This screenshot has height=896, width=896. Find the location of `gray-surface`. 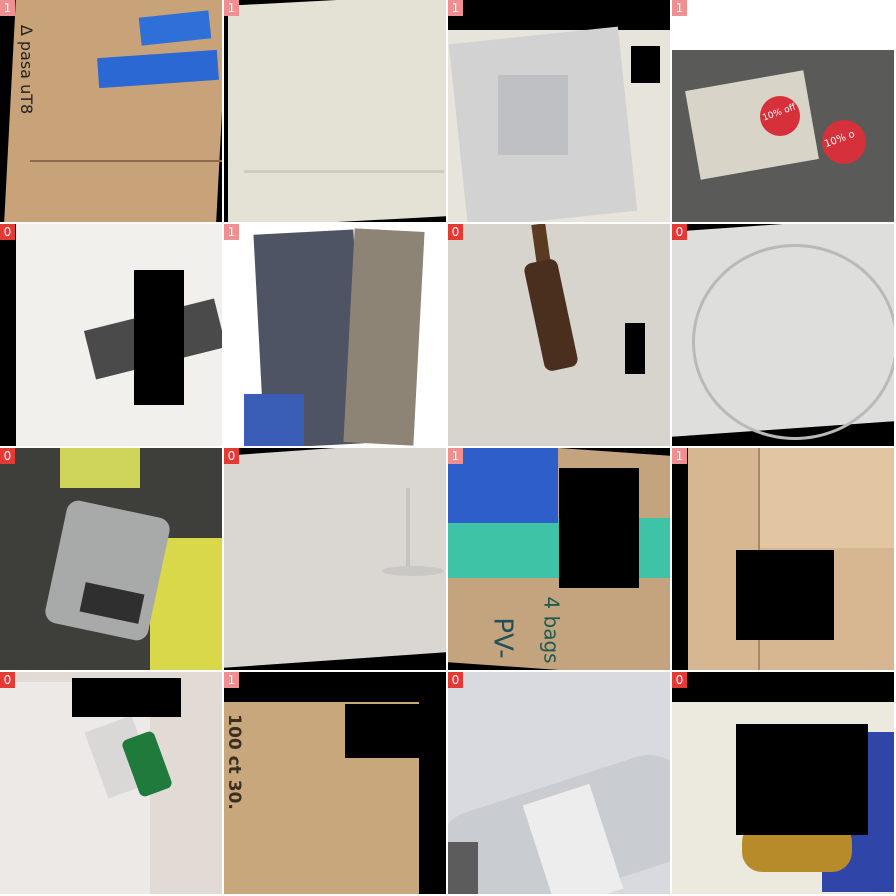

gray-surface is located at coordinates (335, 558).